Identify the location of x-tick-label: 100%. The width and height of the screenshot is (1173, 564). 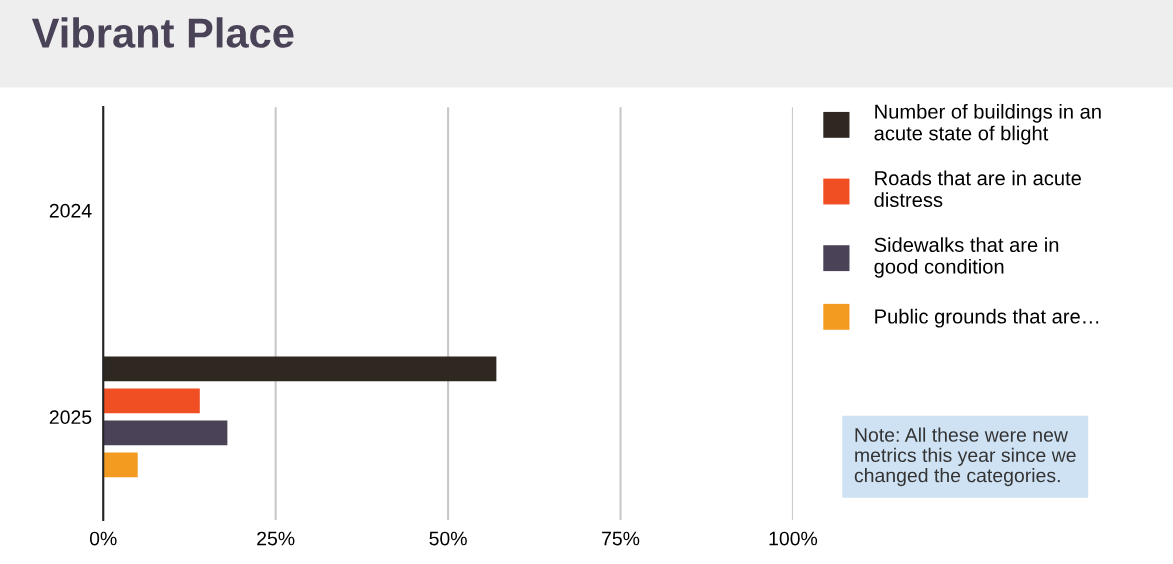
(793, 538).